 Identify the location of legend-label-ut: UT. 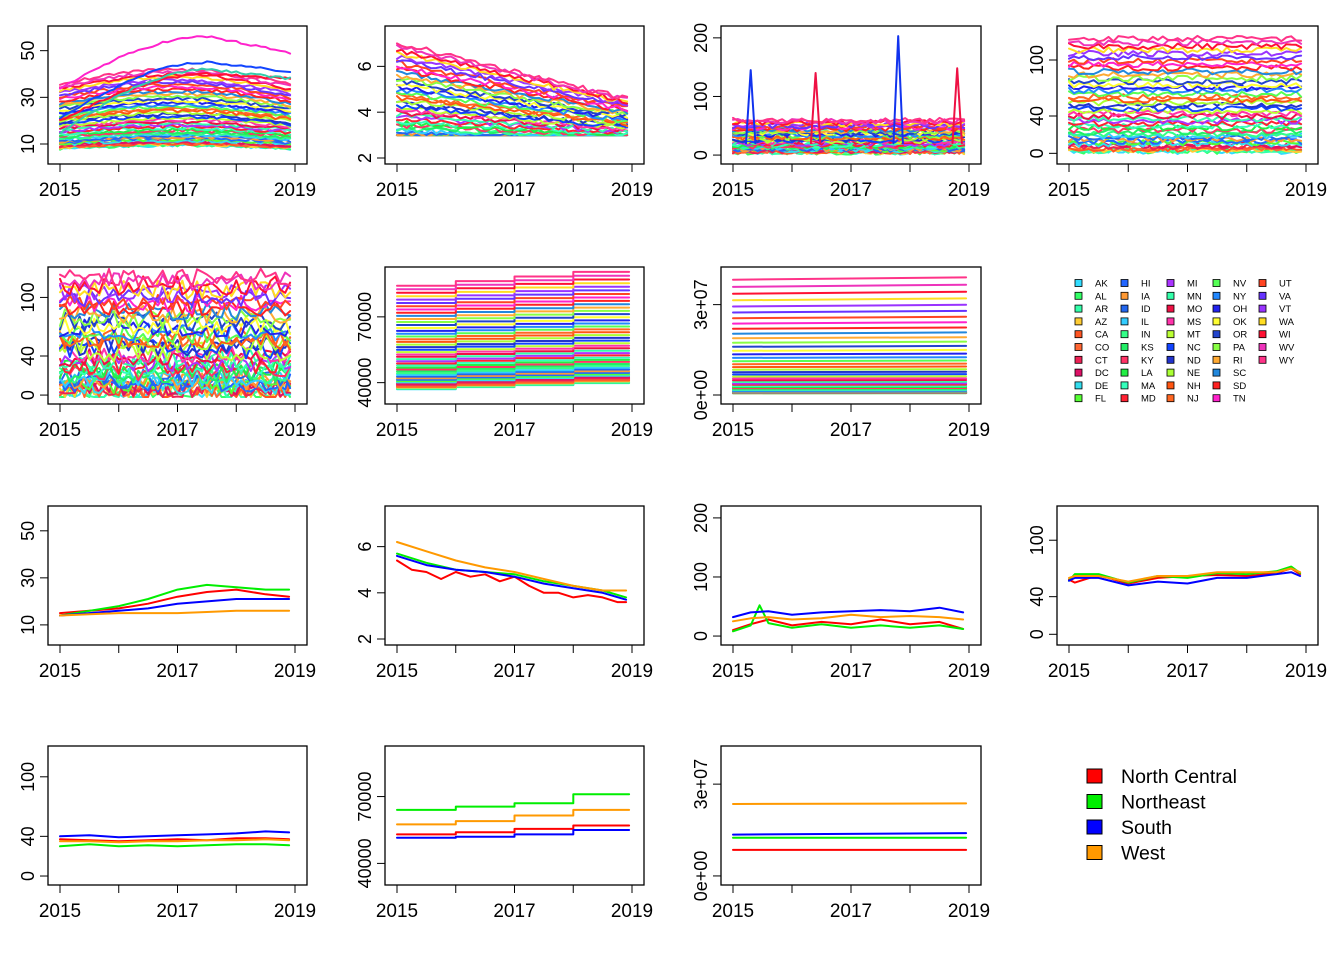
(1285, 284).